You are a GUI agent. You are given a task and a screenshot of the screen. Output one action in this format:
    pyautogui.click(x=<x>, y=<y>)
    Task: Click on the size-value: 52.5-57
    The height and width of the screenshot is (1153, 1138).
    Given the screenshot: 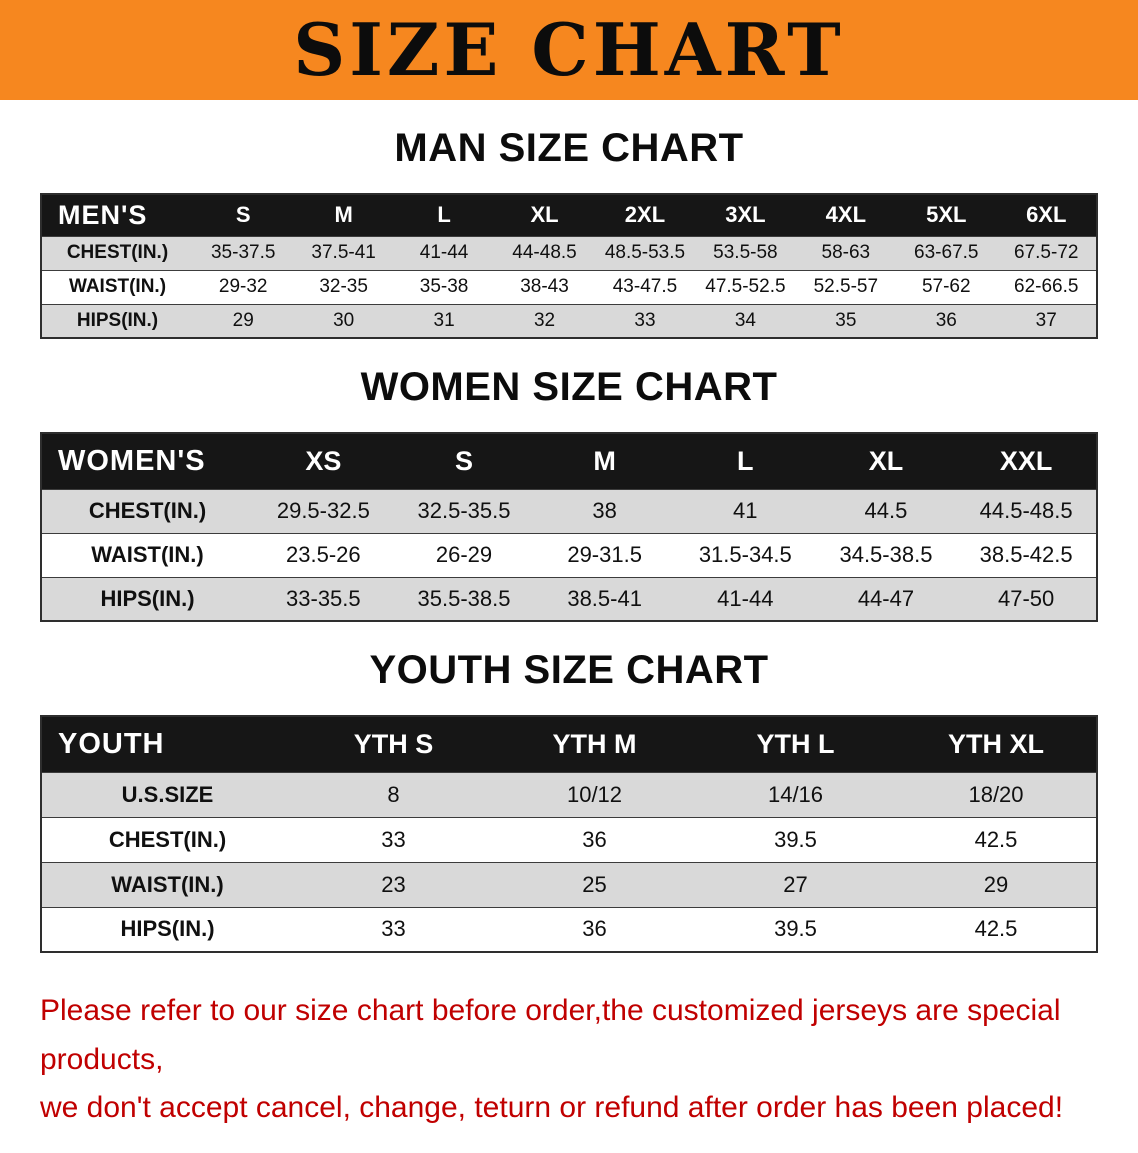 What is the action you would take?
    pyautogui.click(x=846, y=287)
    